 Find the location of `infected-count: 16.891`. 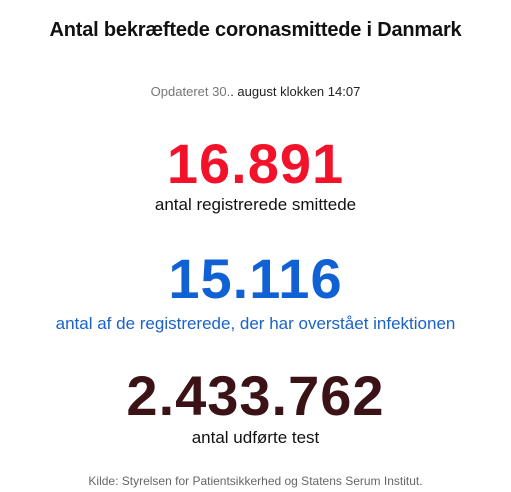

infected-count: 16.891 is located at coordinates (255, 163).